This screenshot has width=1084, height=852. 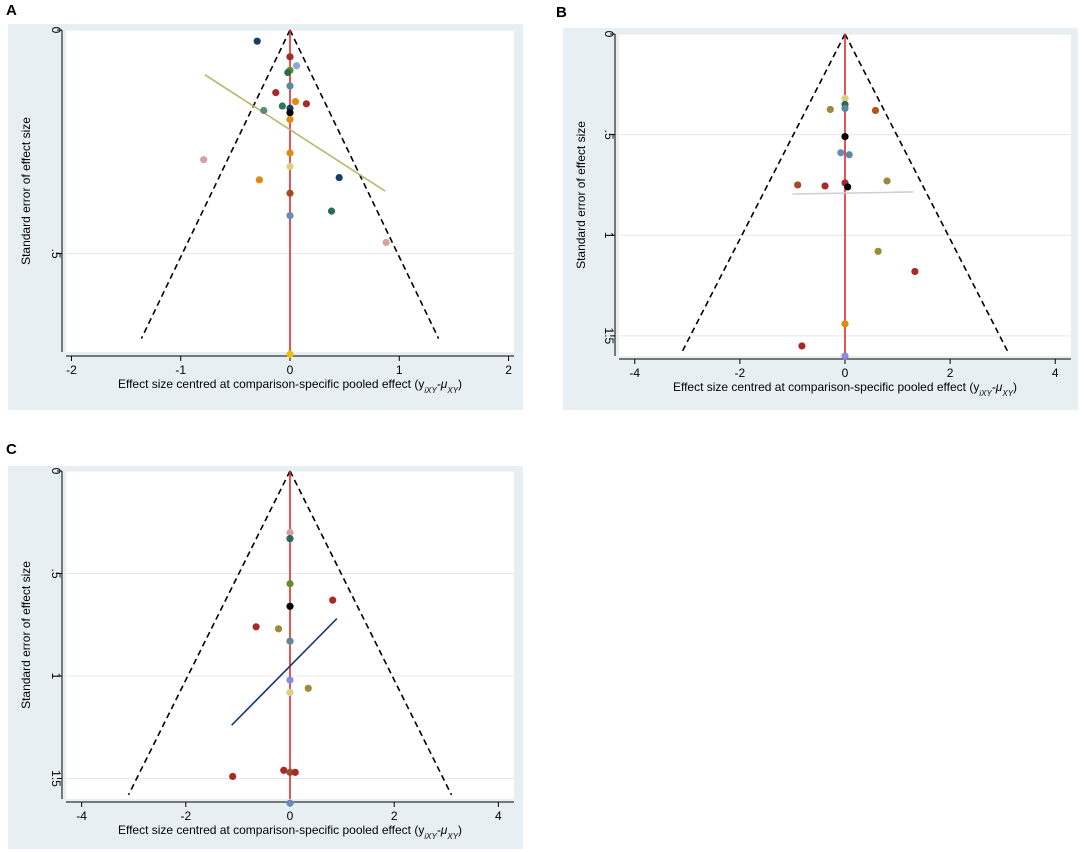 I want to click on y-tick-label-3: 1.5, so click(x=56, y=778).